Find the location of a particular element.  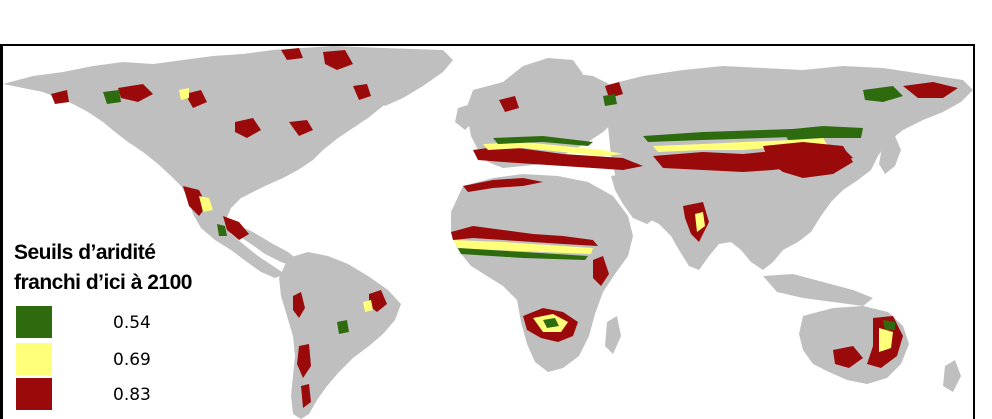

canadian-islands is located at coordinates (235, 65).